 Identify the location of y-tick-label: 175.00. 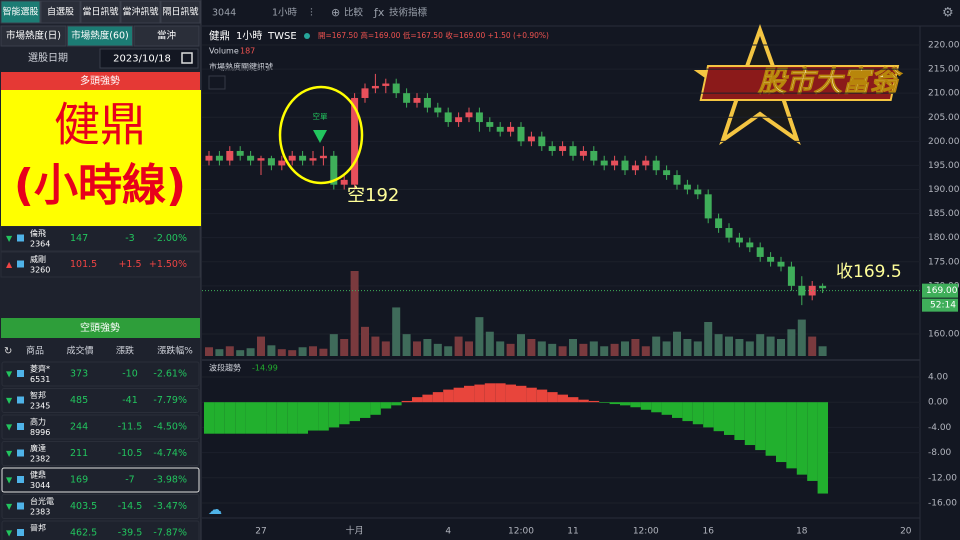
(944, 262).